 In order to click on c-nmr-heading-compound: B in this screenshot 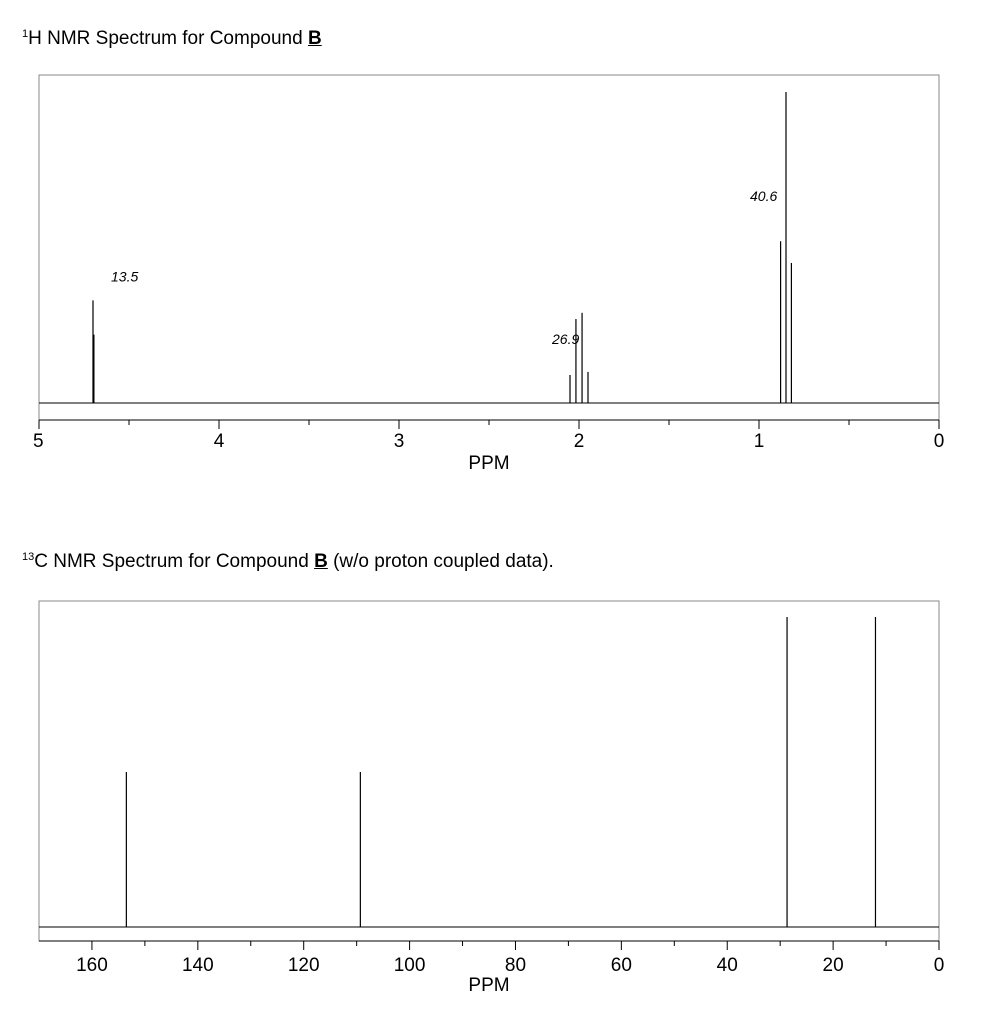, I will do `click(321, 561)`.